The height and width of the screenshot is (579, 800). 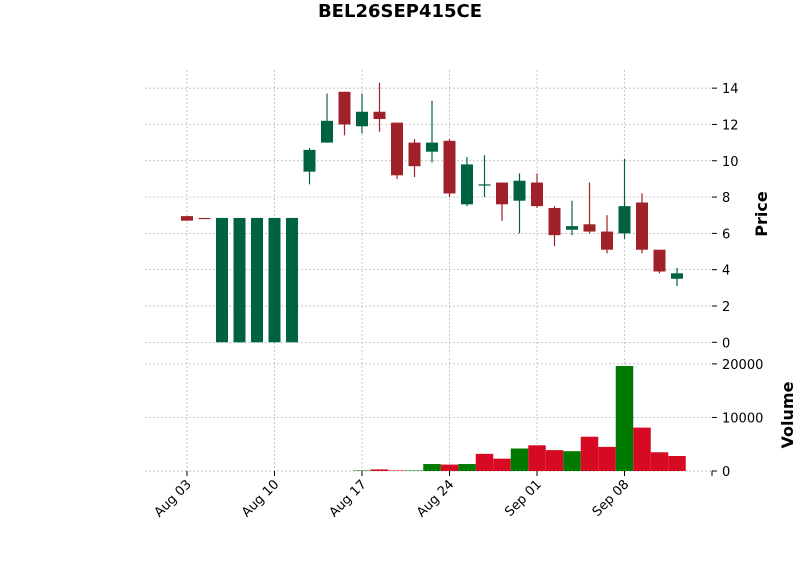 What do you see at coordinates (742, 418) in the screenshot?
I see `y-tick-label: 10000` at bounding box center [742, 418].